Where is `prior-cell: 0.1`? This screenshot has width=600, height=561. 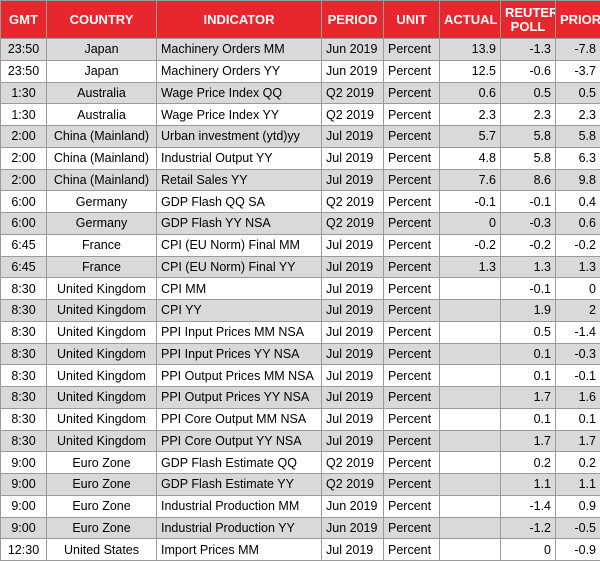 prior-cell: 0.1 is located at coordinates (578, 419).